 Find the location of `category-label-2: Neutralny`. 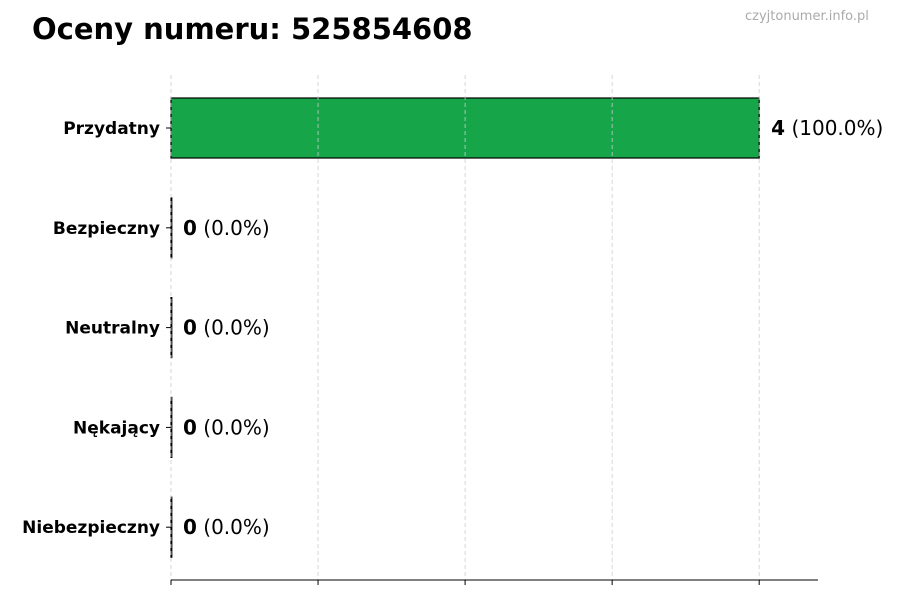

category-label-2: Neutralny is located at coordinates (112, 329).